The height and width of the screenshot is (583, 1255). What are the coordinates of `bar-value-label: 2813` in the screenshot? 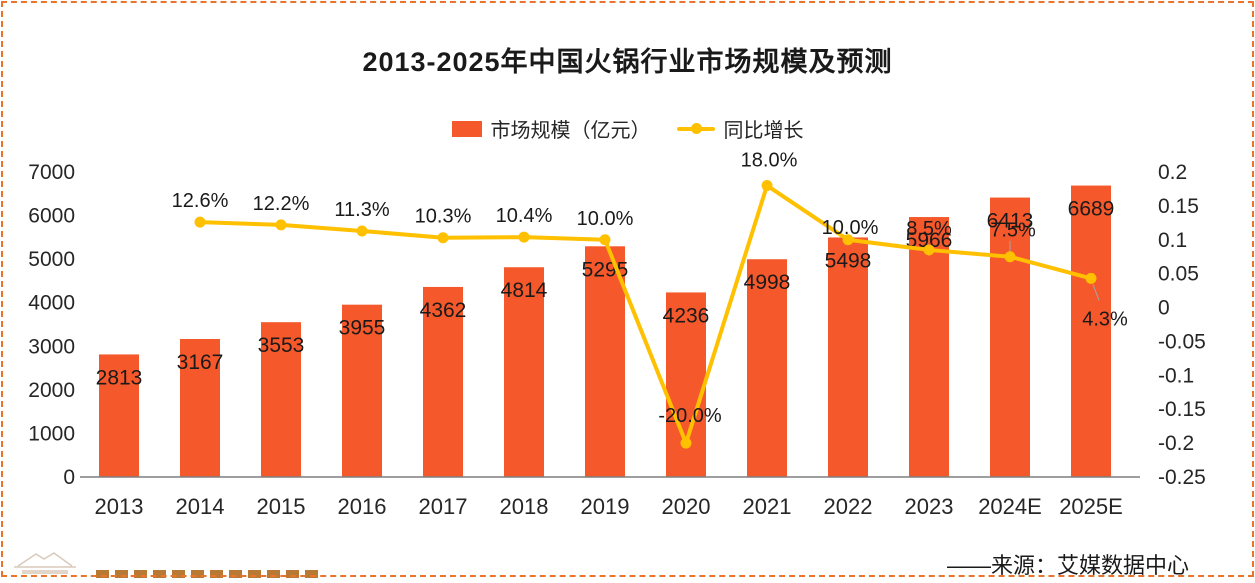 It's located at (119, 377).